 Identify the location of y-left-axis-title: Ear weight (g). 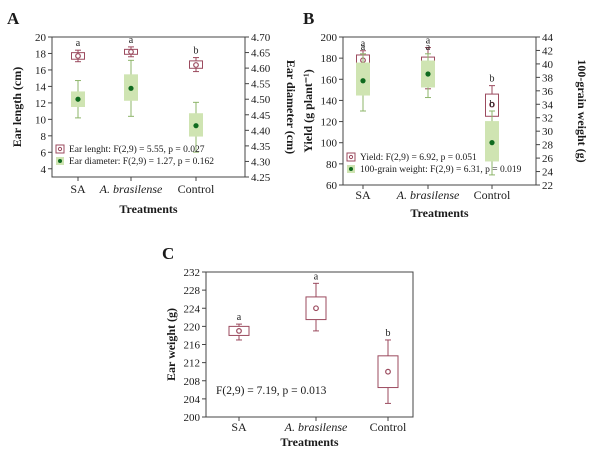
(171, 344).